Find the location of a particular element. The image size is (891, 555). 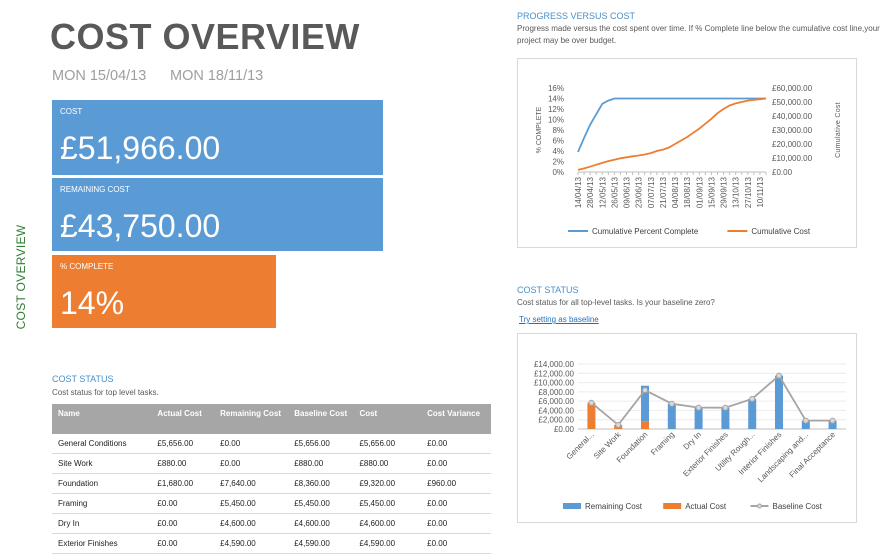

y-tick-label: 8% is located at coordinates (558, 130).